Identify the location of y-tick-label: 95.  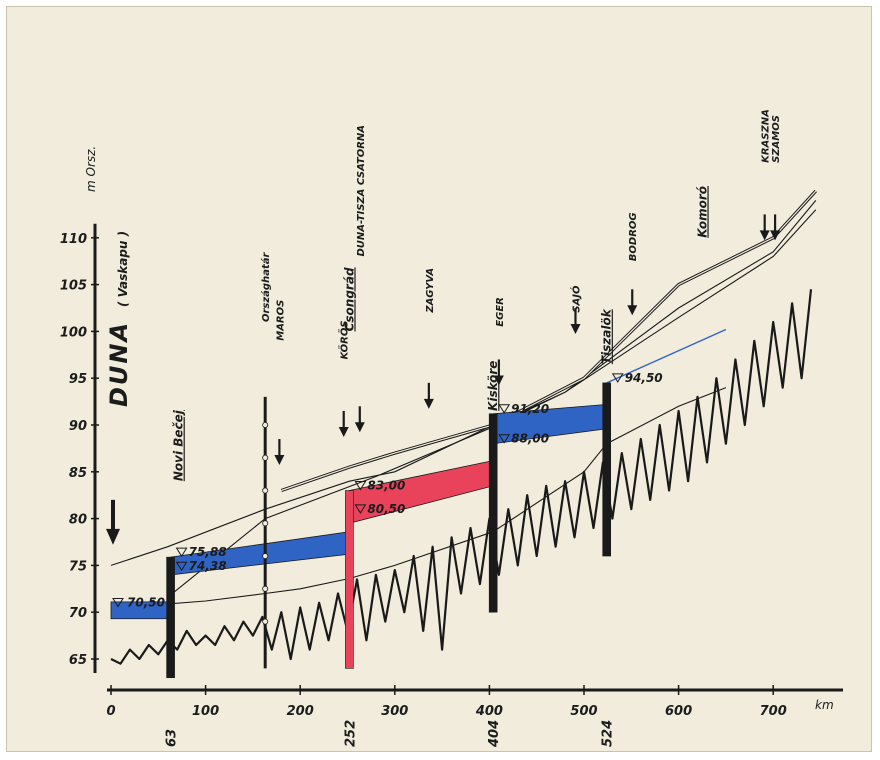
(78, 379).